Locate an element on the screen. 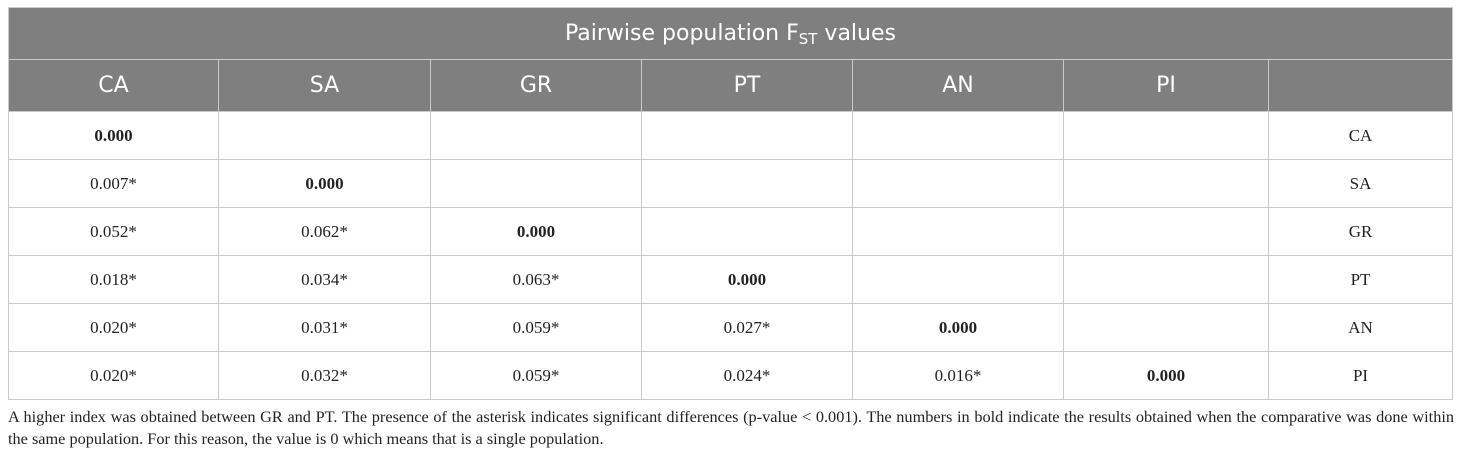 This screenshot has width=1460, height=462. row-label: AN is located at coordinates (1360, 327).